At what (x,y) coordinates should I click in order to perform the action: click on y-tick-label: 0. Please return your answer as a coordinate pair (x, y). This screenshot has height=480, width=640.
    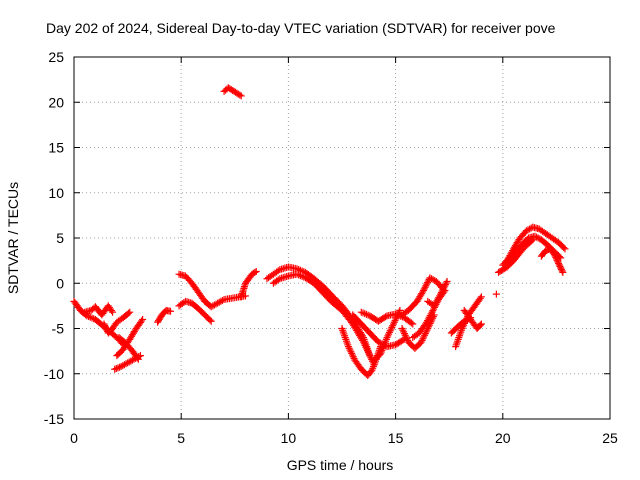
    Looking at the image, I should click on (60, 283).